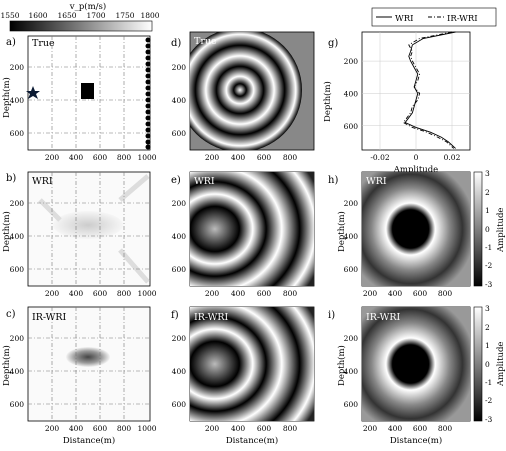 The image size is (506, 451). I want to click on g-ytick: 200, so click(351, 61).